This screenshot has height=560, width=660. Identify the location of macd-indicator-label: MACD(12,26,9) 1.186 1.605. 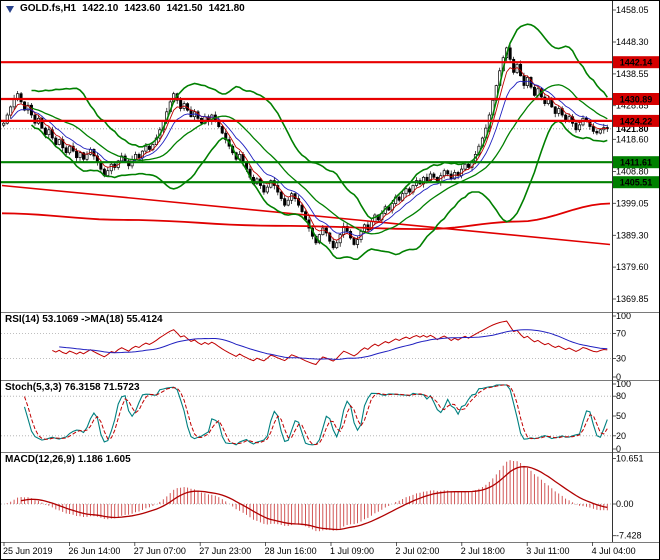
(68, 459).